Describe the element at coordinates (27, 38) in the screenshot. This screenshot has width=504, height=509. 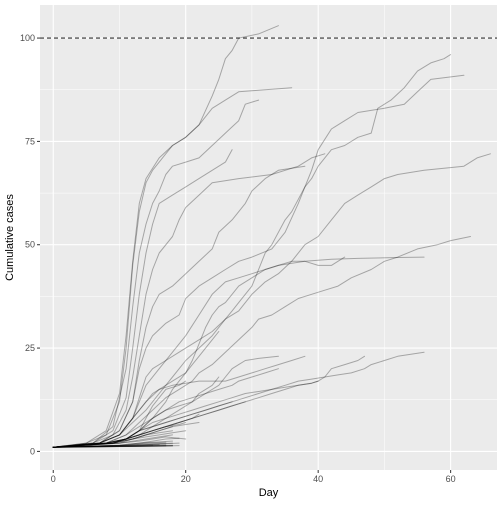
I see `y-tick-label: 100` at that location.